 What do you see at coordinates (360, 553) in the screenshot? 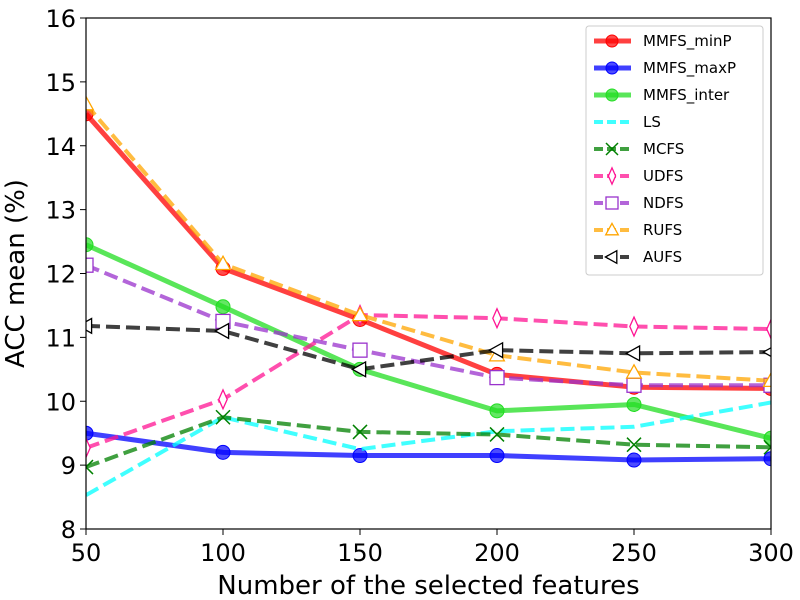
I see `x-tick-label: 150` at bounding box center [360, 553].